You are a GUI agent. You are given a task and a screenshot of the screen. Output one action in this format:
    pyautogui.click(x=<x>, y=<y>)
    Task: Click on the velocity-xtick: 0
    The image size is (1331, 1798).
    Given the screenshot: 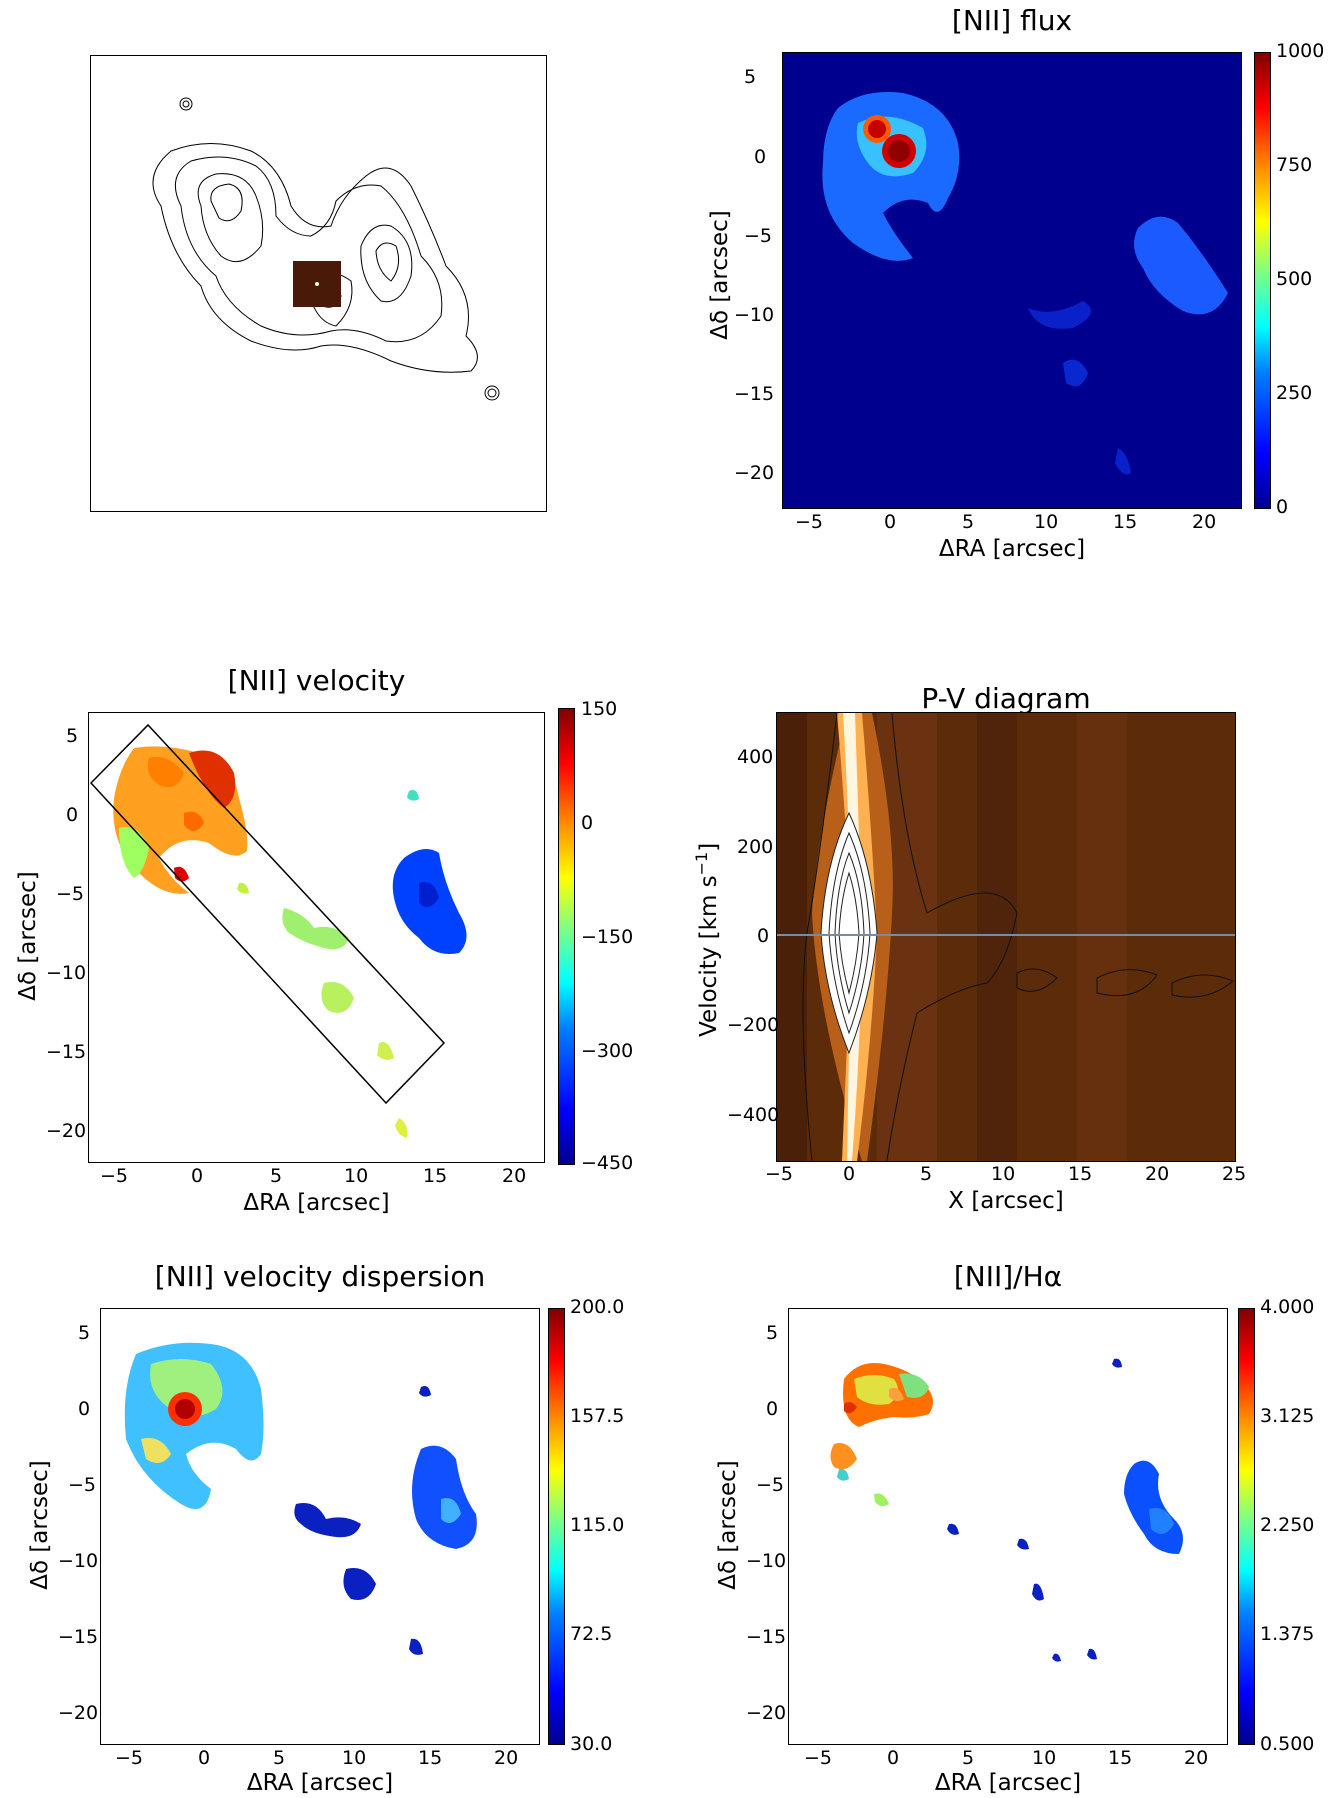 What is the action you would take?
    pyautogui.click(x=197, y=1176)
    